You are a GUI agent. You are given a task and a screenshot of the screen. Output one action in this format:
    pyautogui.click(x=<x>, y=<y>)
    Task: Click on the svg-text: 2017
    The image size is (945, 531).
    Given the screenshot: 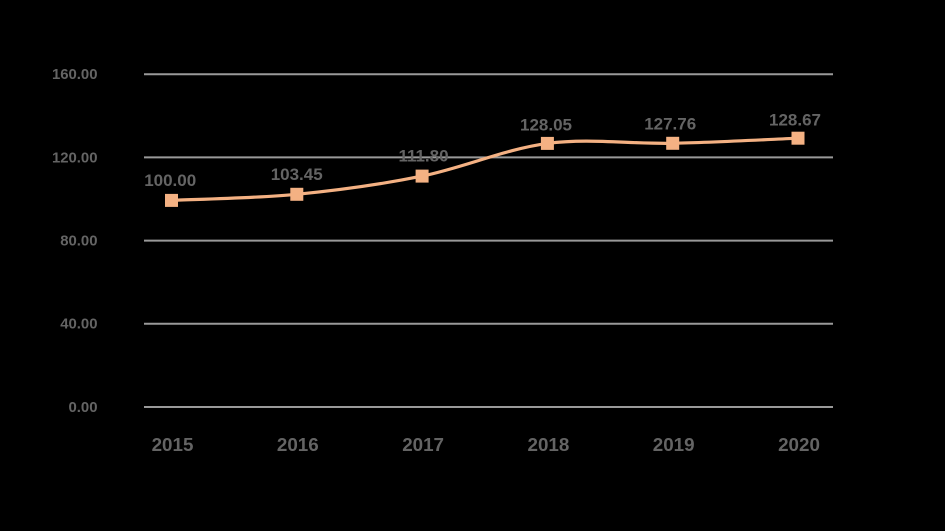 What is the action you would take?
    pyautogui.click(x=423, y=444)
    